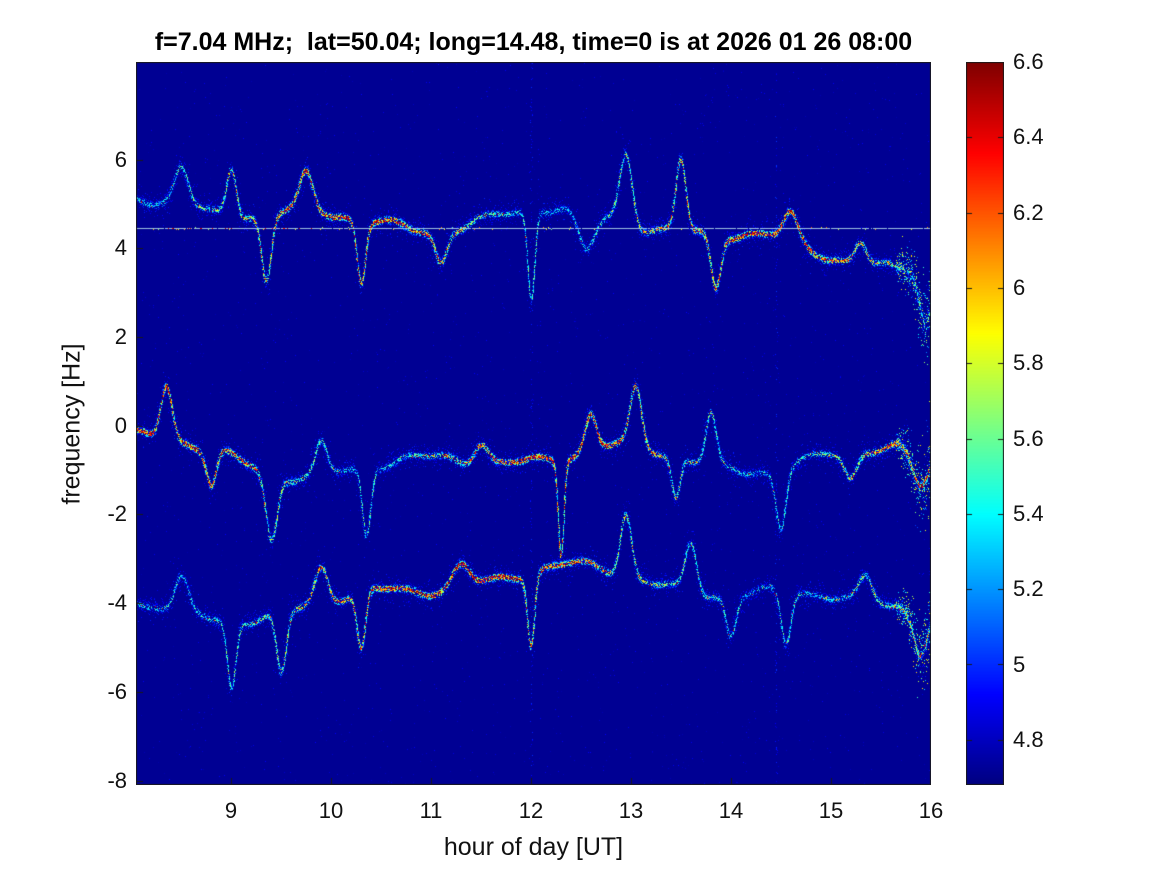 The width and height of the screenshot is (1167, 875). Describe the element at coordinates (1019, 664) in the screenshot. I see `colorbar-tick-label: 5` at that location.